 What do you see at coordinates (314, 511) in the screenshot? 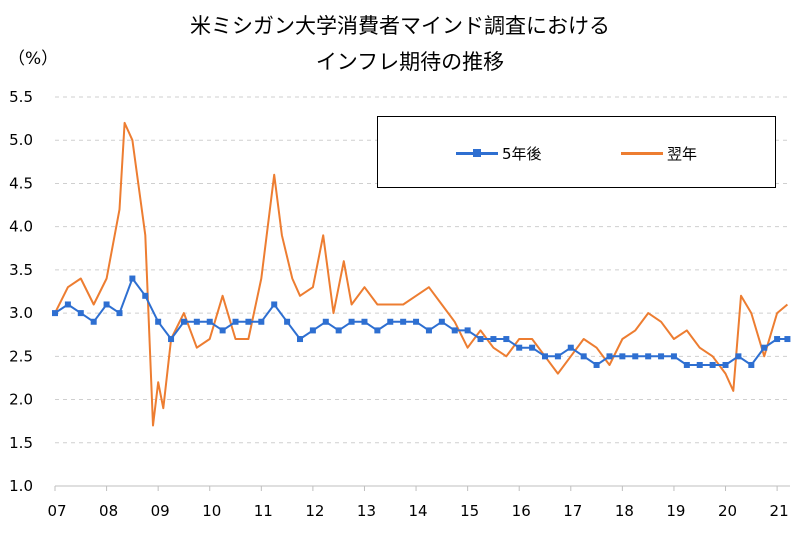
I see `x-tick-label: 12` at bounding box center [314, 511].